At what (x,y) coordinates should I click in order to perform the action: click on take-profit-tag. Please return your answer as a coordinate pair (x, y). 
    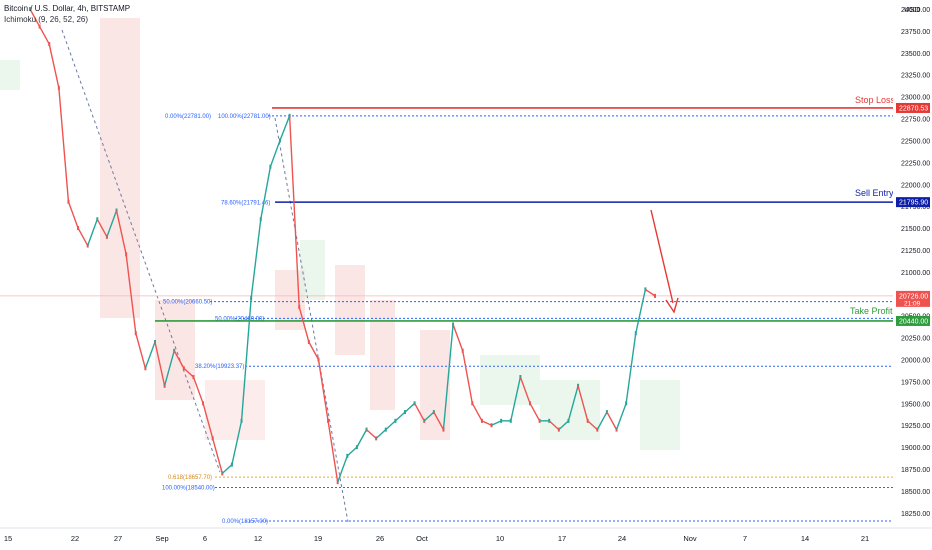
    Looking at the image, I should click on (913, 320).